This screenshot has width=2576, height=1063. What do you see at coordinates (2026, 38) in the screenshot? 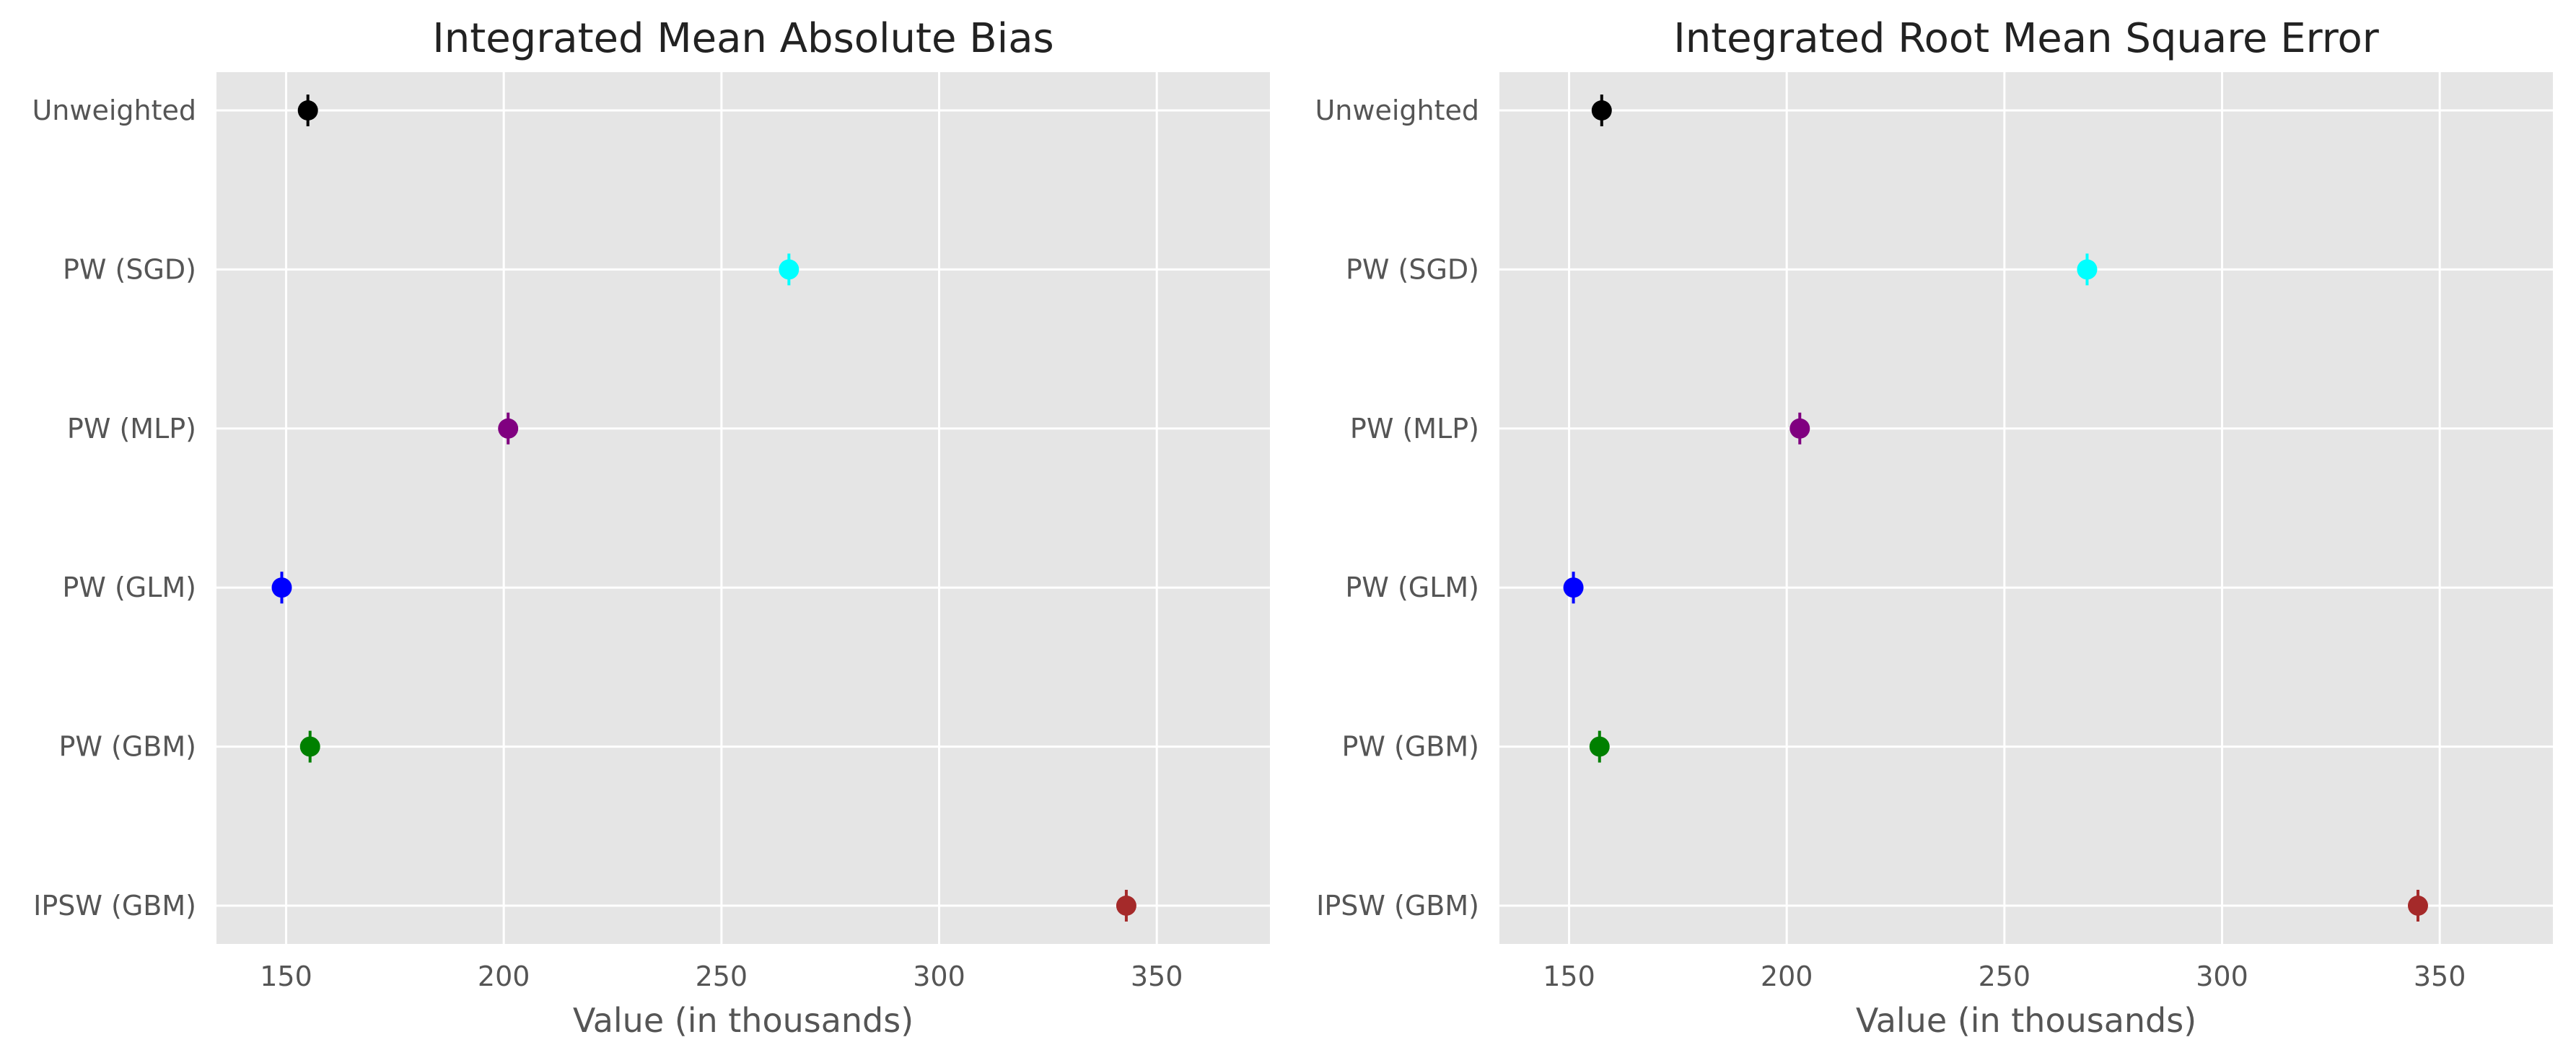
I see `chart-title: Integrated Root Mean Square Error` at bounding box center [2026, 38].